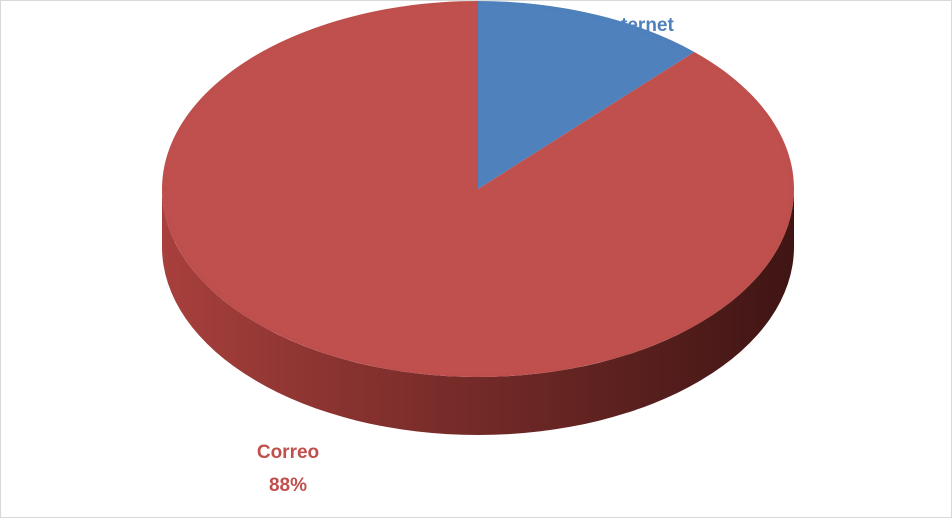 The height and width of the screenshot is (519, 952). Describe the element at coordinates (639, 61) in the screenshot. I see `label-internet-value: 12%` at that location.